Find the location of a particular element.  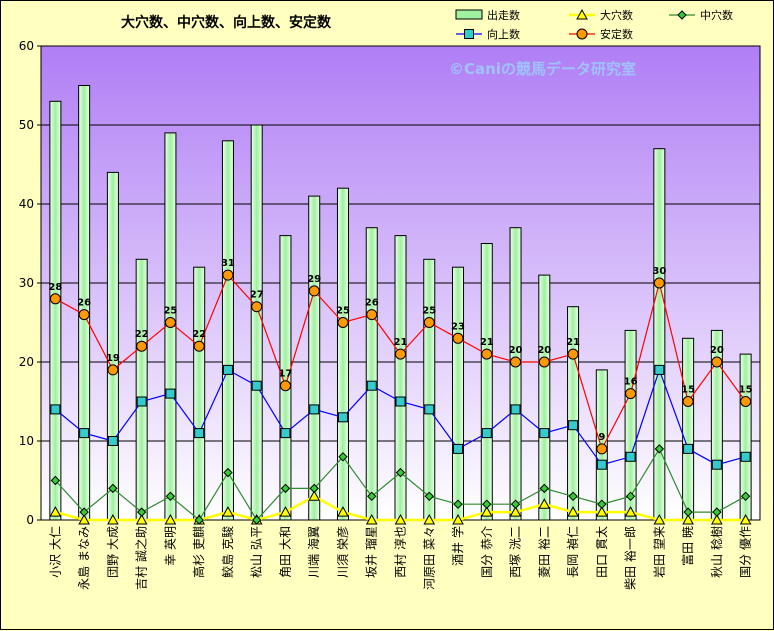

x-tick-label: 西塚 洸二 is located at coordinates (516, 552).